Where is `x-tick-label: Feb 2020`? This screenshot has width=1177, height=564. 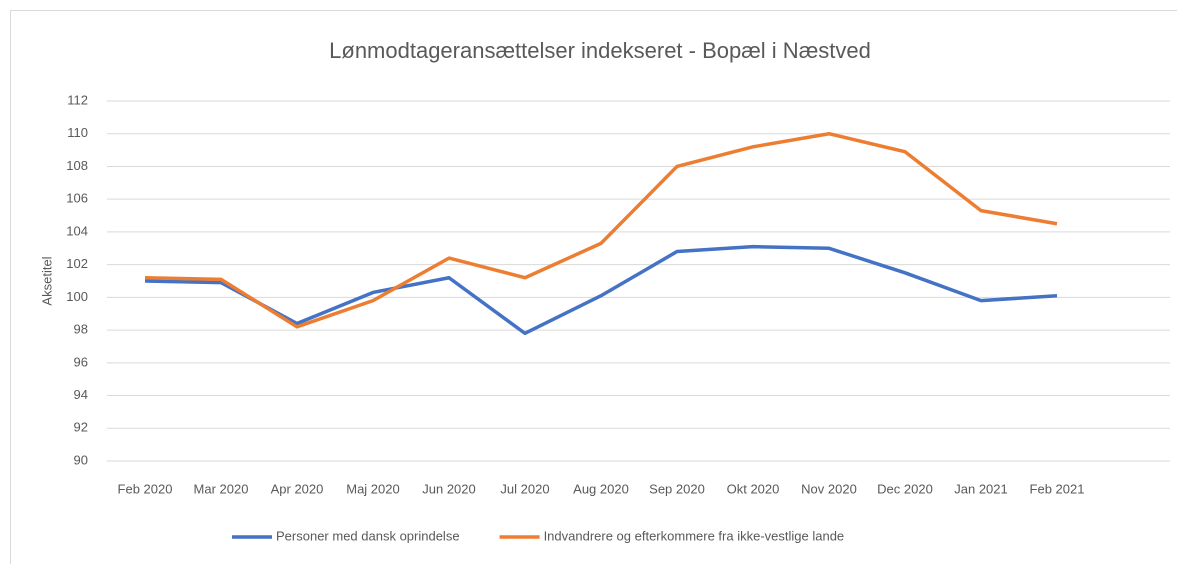 x-tick-label: Feb 2020 is located at coordinates (145, 488).